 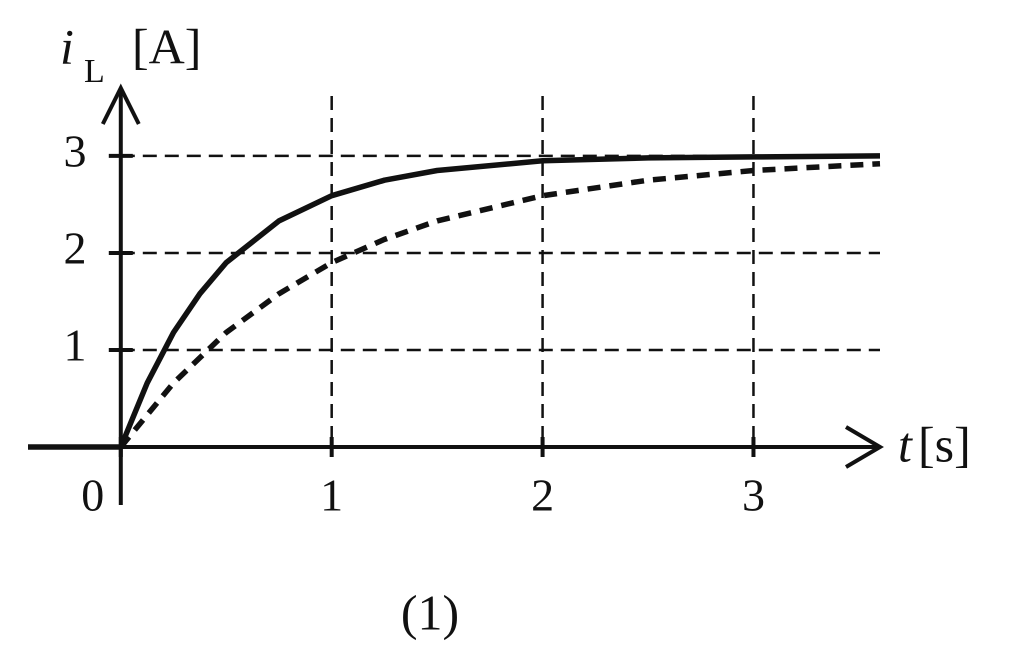 What do you see at coordinates (67, 46) in the screenshot?
I see `y-axis-label: i` at bounding box center [67, 46].